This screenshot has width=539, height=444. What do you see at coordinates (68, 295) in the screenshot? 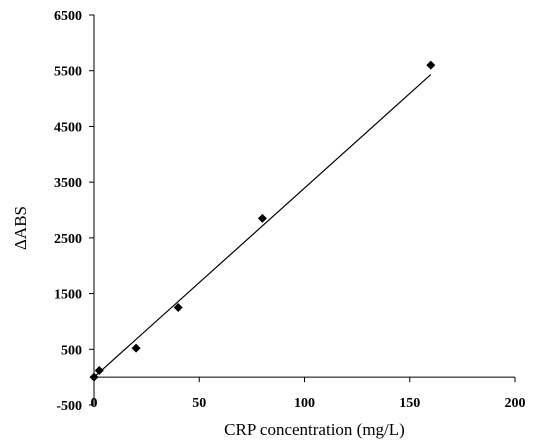
I see `y-tick-label: 1500` at bounding box center [68, 295].